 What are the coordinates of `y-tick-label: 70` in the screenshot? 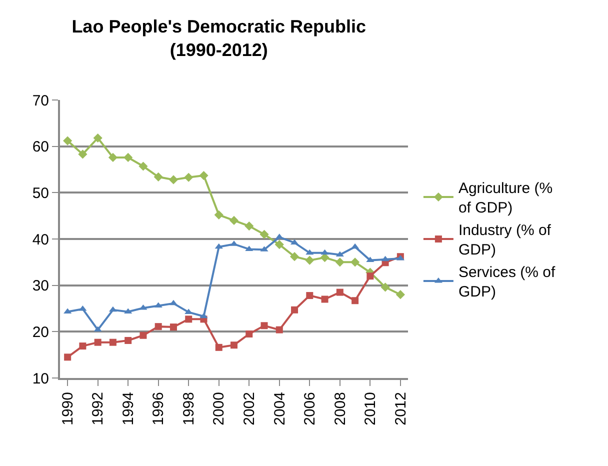 It's located at (40, 101).